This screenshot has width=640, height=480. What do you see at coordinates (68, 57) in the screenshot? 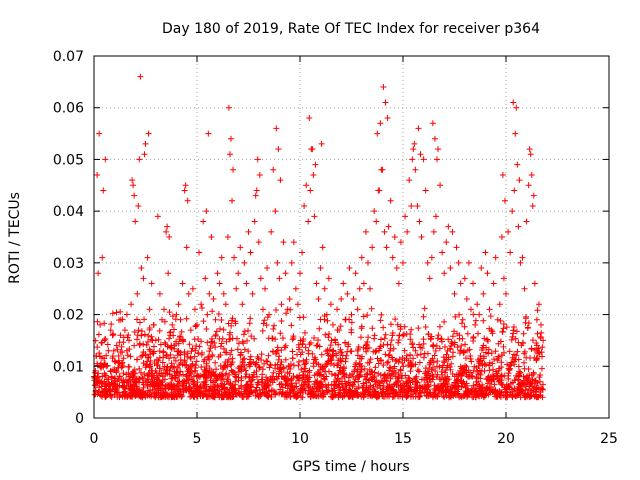
I see `y-tick-label: 0.07` at bounding box center [68, 57].